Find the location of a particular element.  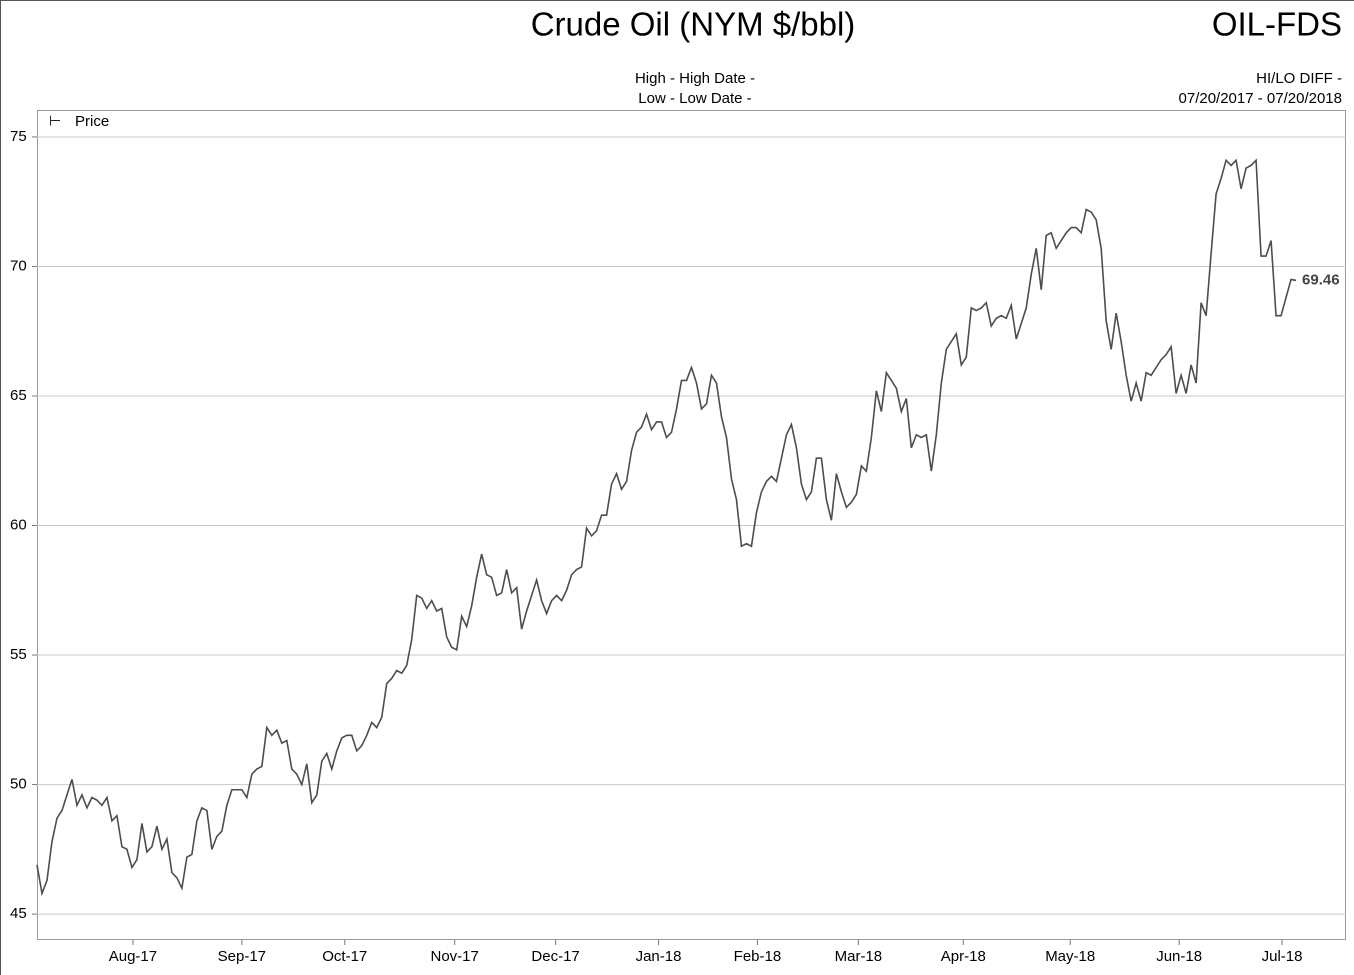

x-tick-label: Aug-17 is located at coordinates (133, 956).